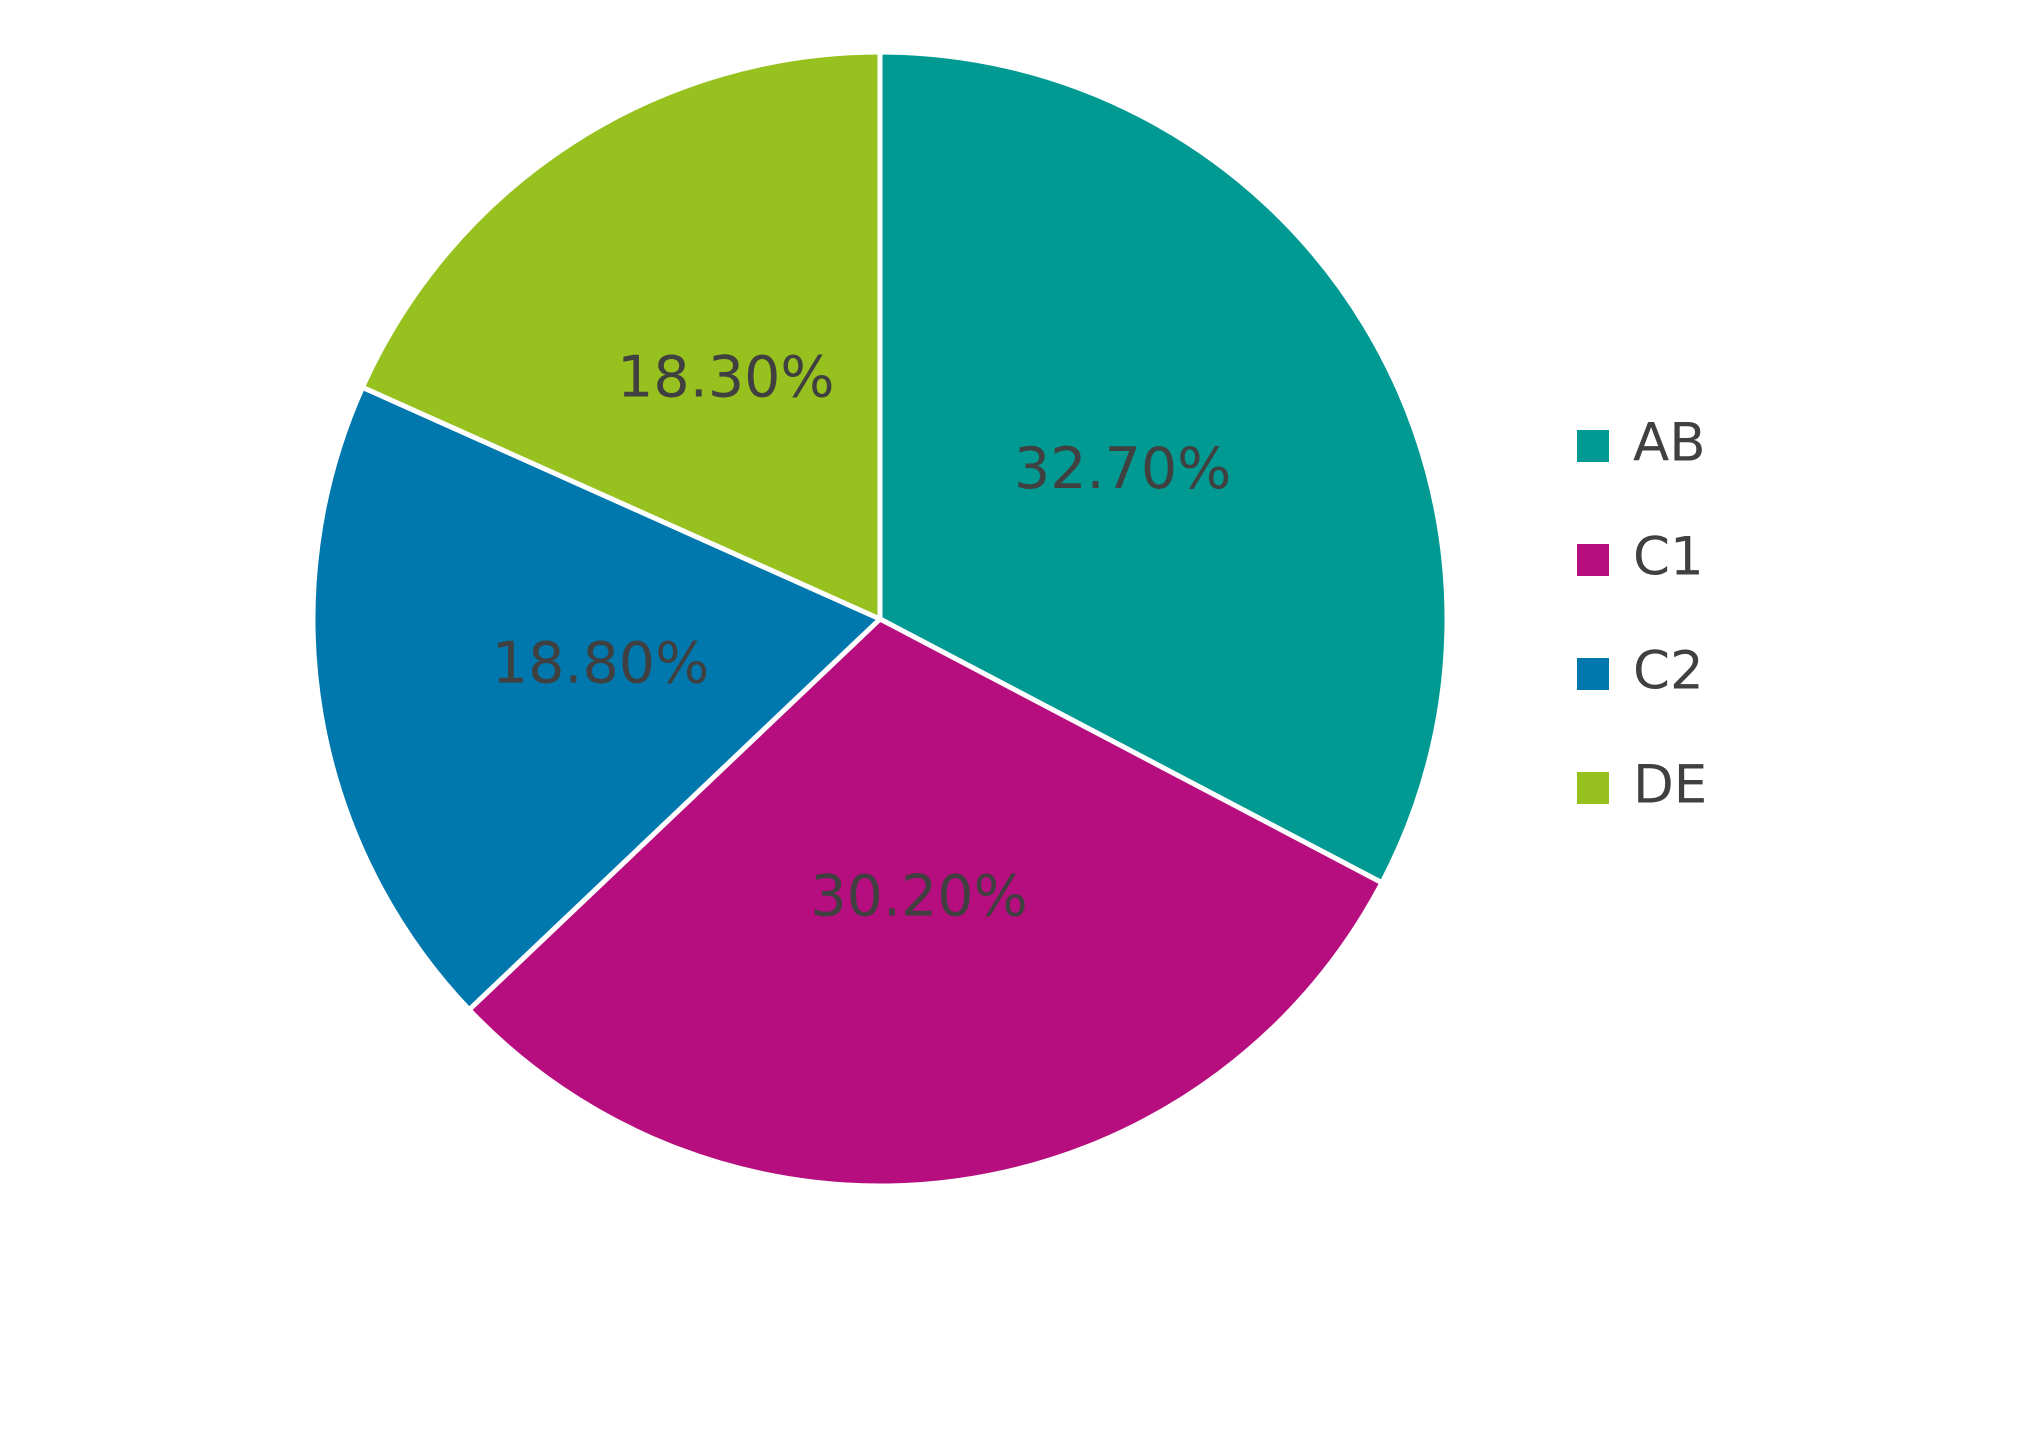 The height and width of the screenshot is (1440, 2033). I want to click on legend-label: C1, so click(1668, 557).